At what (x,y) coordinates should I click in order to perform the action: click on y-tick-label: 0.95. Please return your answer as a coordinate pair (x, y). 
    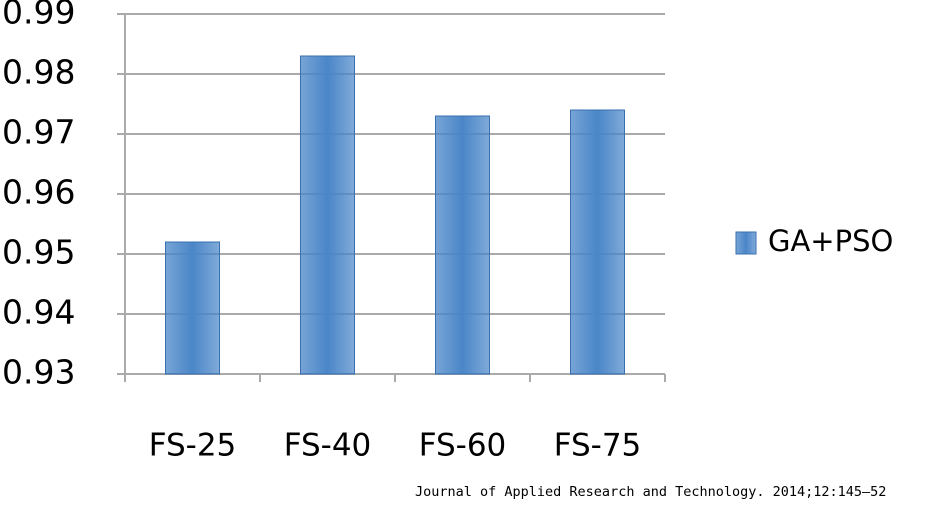
    Looking at the image, I should click on (38, 252).